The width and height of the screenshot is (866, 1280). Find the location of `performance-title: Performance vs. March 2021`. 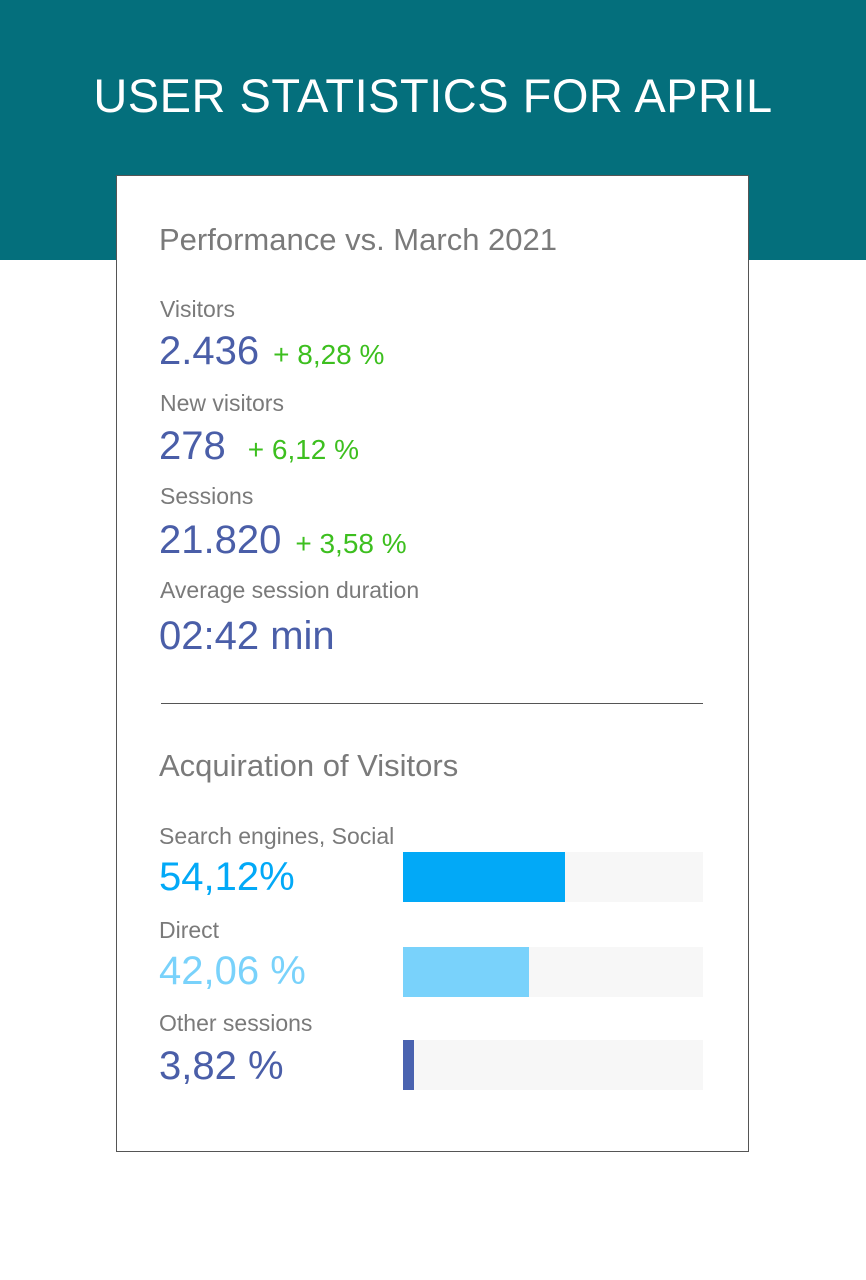

performance-title: Performance vs. March 2021 is located at coordinates (358, 239).